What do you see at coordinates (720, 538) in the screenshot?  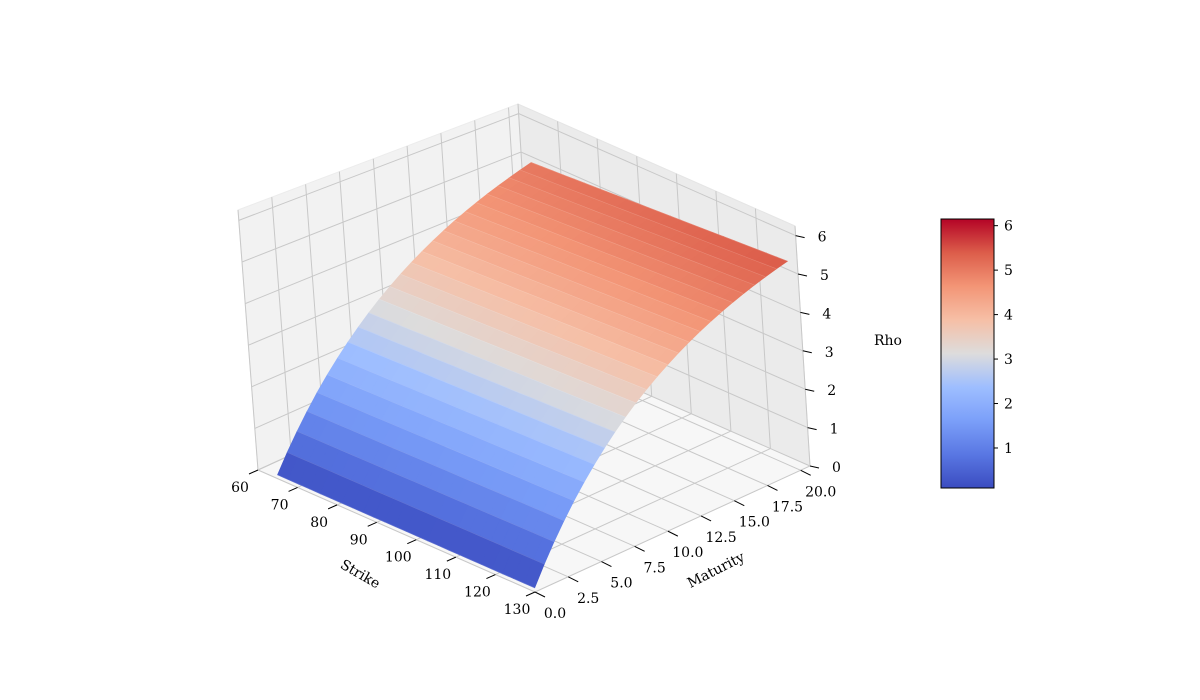 I see `y-tick-label: 12.5` at bounding box center [720, 538].